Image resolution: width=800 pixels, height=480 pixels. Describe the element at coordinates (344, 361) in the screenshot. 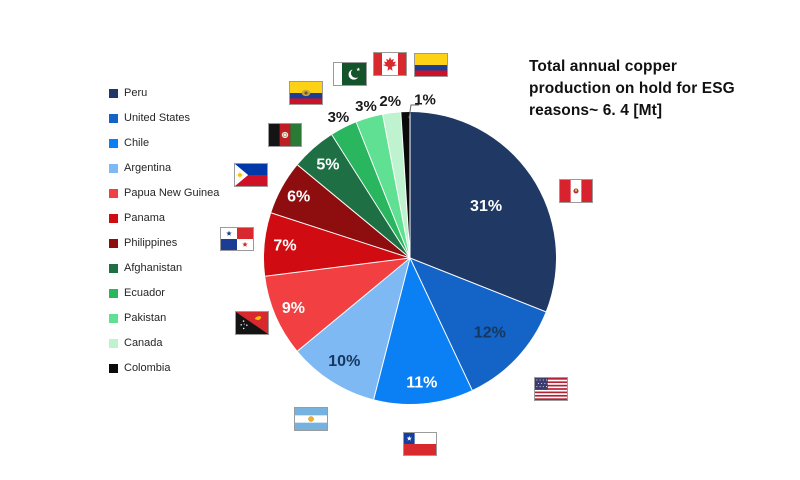

I see `pie-value-label-argentina: 10%` at that location.